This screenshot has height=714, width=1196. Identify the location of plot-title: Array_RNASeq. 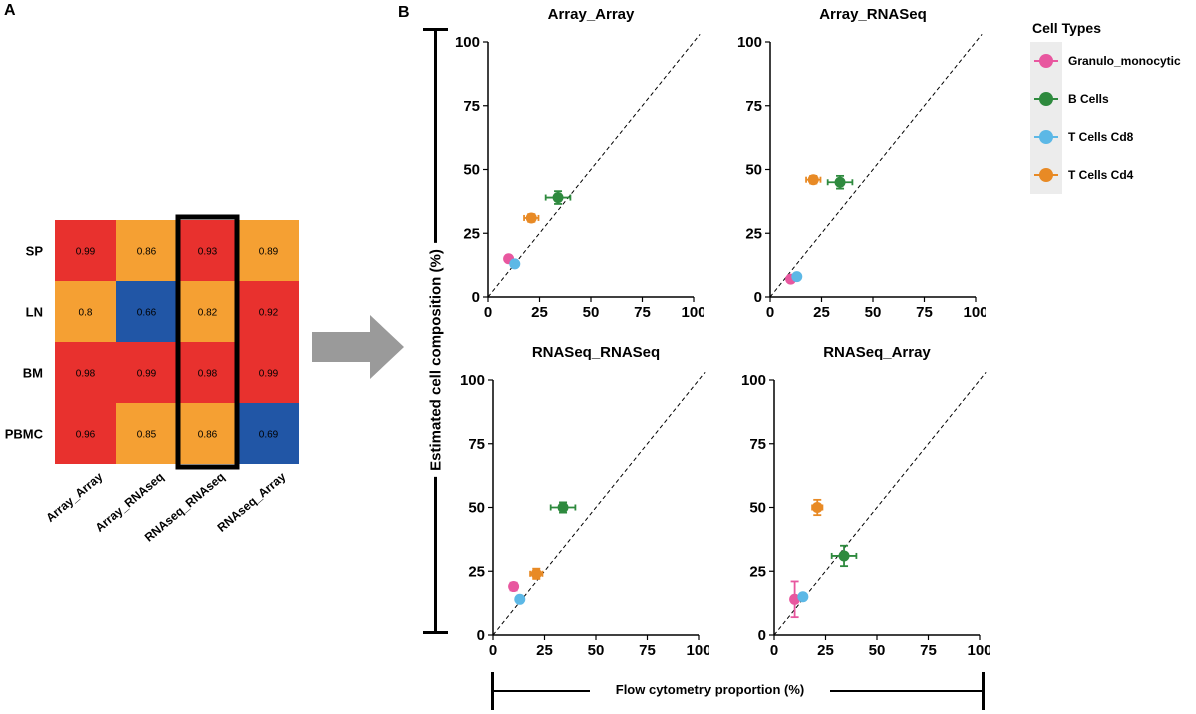
(873, 14).